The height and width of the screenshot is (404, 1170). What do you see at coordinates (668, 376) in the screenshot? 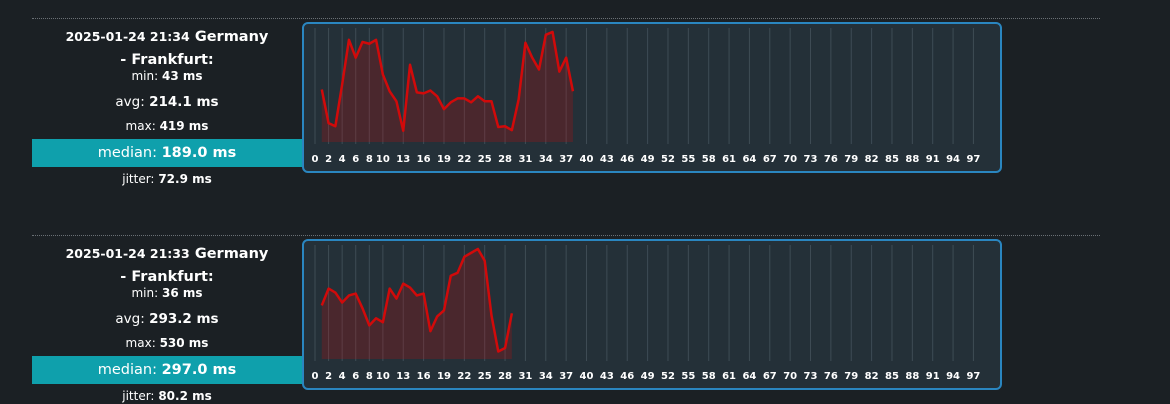
I see `x-tick-label: 52` at bounding box center [668, 376].